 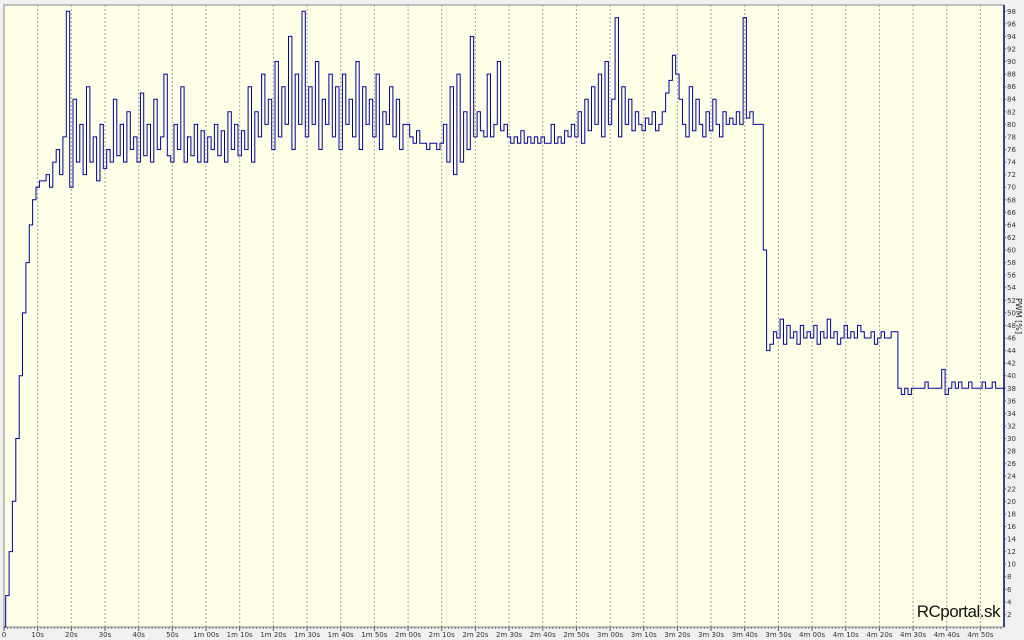 What do you see at coordinates (138, 635) in the screenshot?
I see `x-tick-label: 40s` at bounding box center [138, 635].